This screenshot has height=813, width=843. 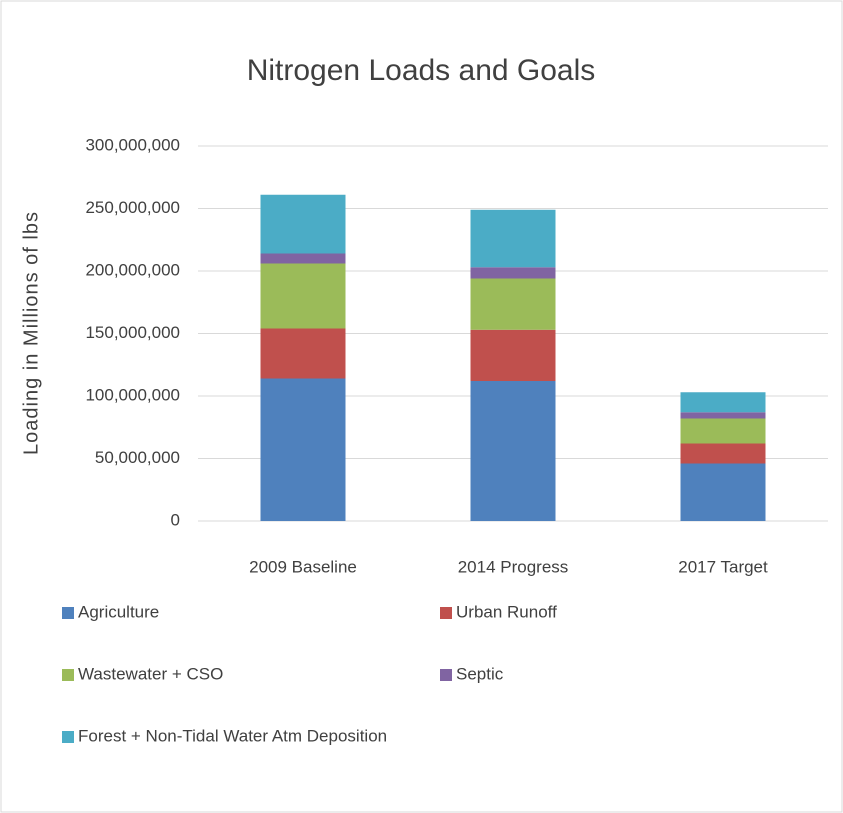 I want to click on legend-label: Septic, so click(x=480, y=673).